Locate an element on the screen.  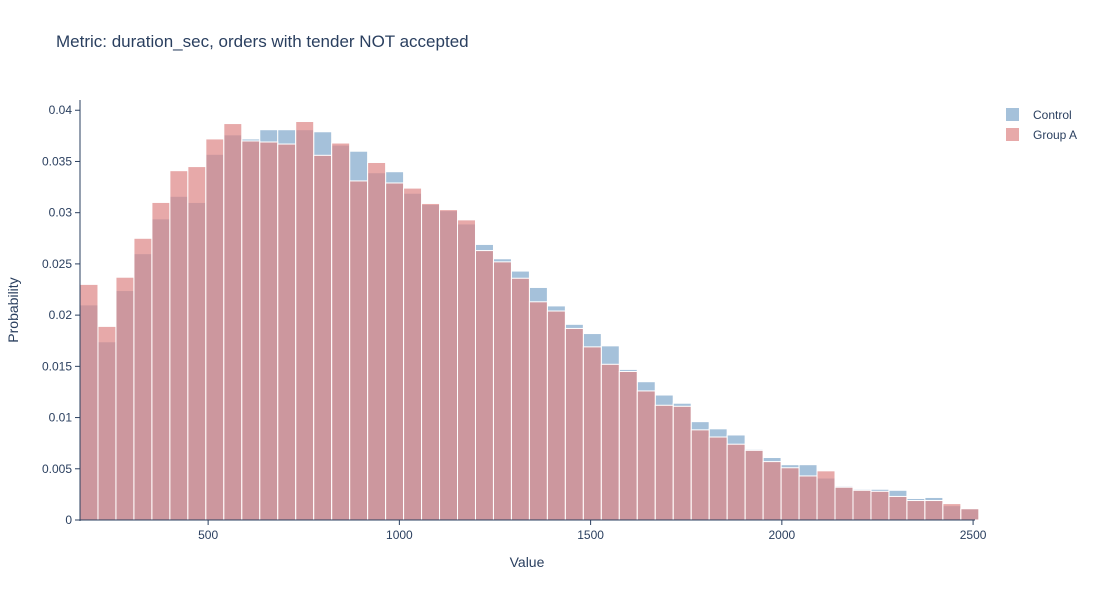
y-tick-label-8: 0.04 is located at coordinates (61, 110).